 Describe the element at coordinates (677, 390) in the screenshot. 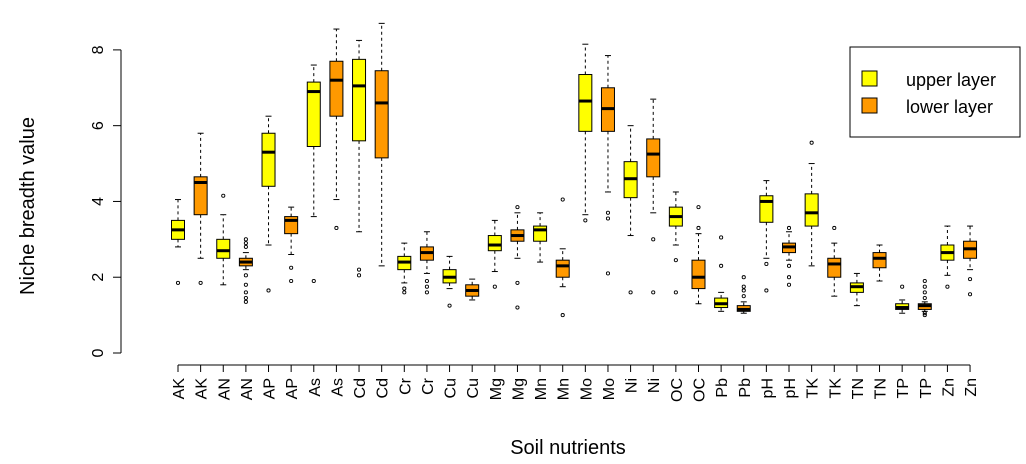

I see `x-tick-label: OC` at that location.